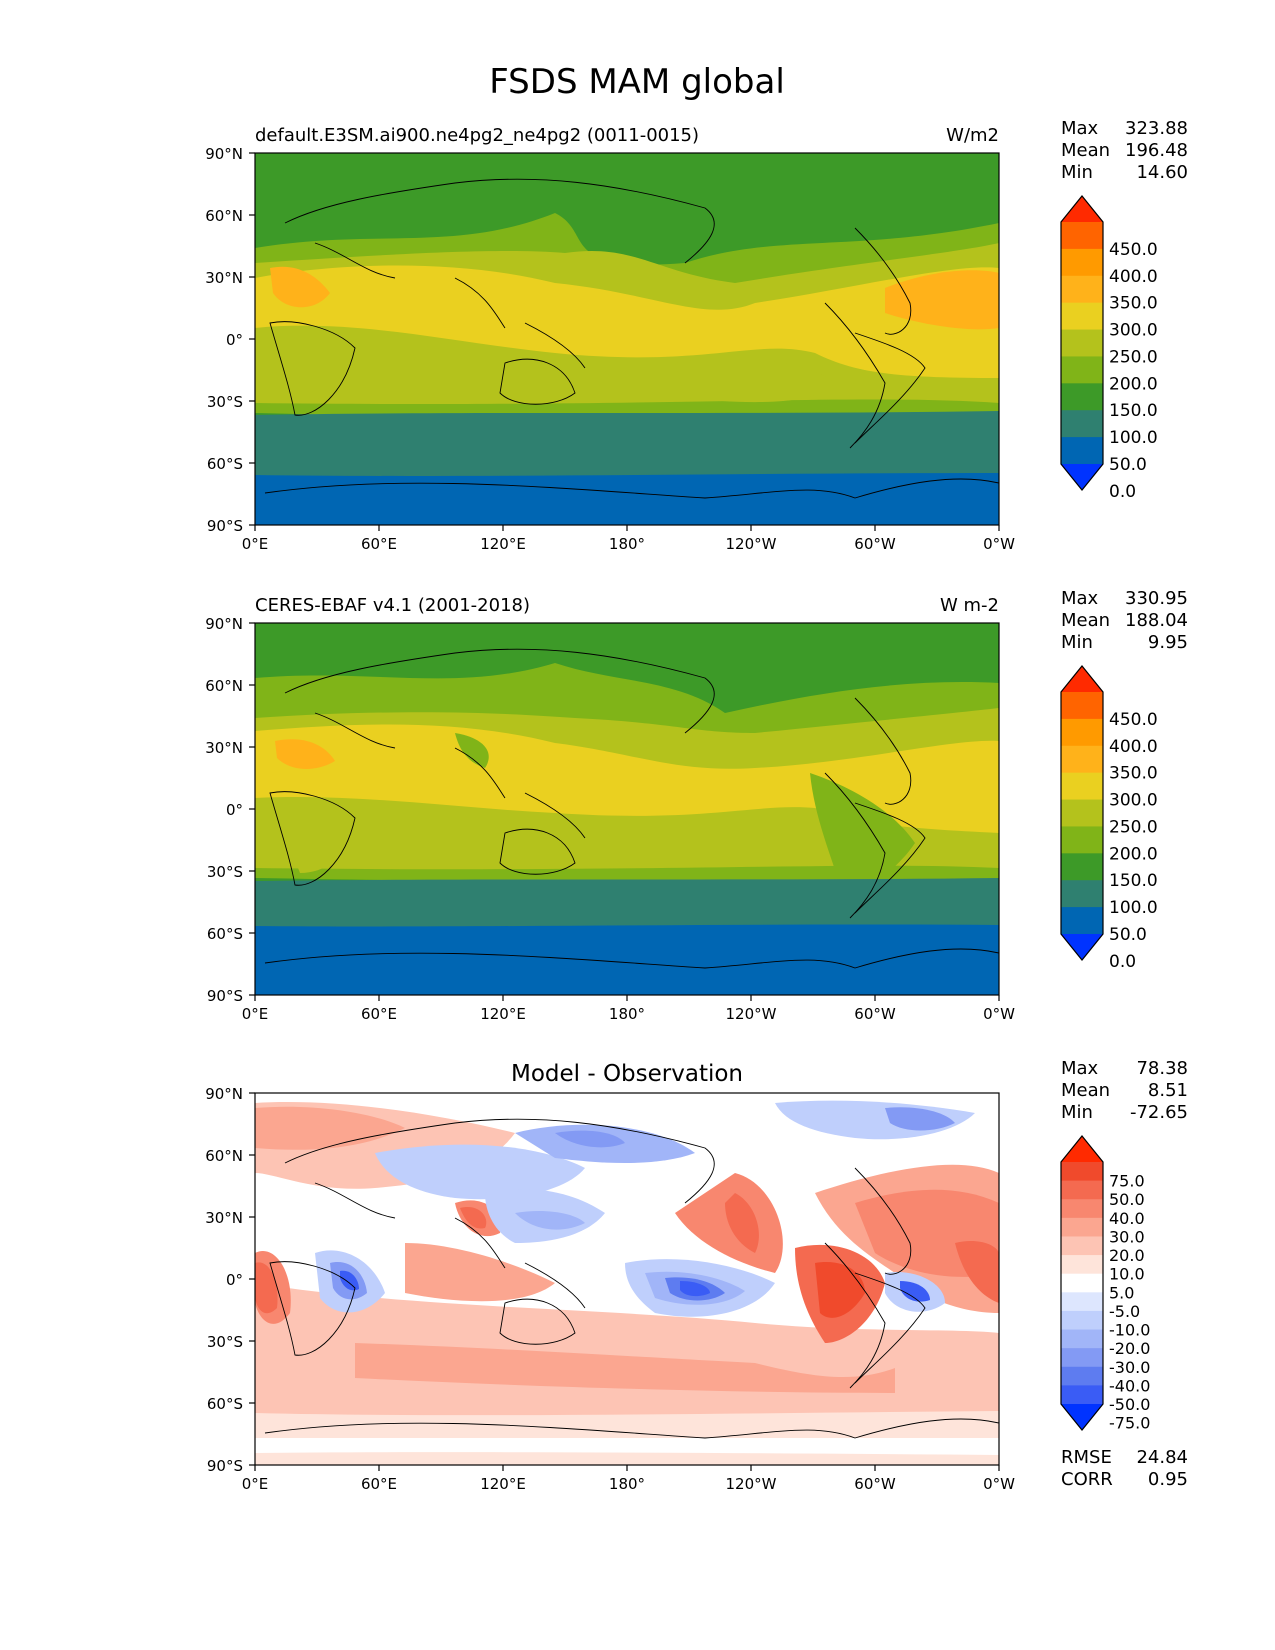 The image size is (1275, 1650). Describe the element at coordinates (1168, 1090) in the screenshot. I see `stat-mean-value: 8.51` at that location.